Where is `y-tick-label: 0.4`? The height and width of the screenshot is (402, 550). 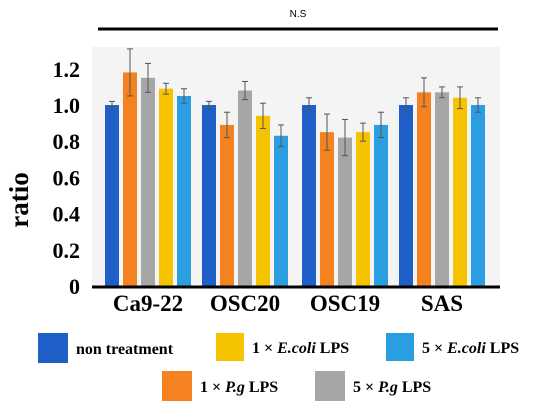
y-tick-label: 0.4 is located at coordinates (67, 214).